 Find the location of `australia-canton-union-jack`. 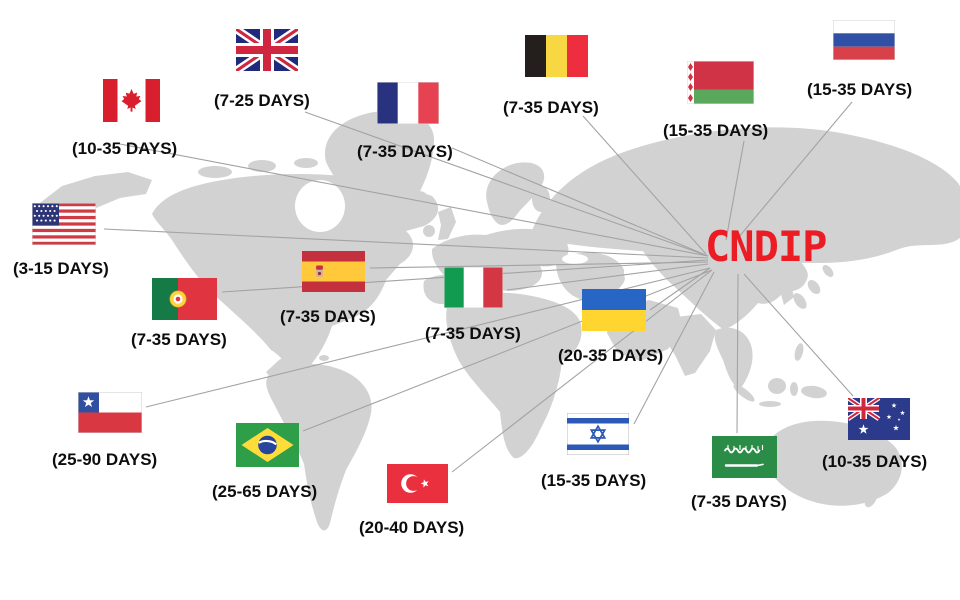

australia-canton-union-jack is located at coordinates (864, 409).